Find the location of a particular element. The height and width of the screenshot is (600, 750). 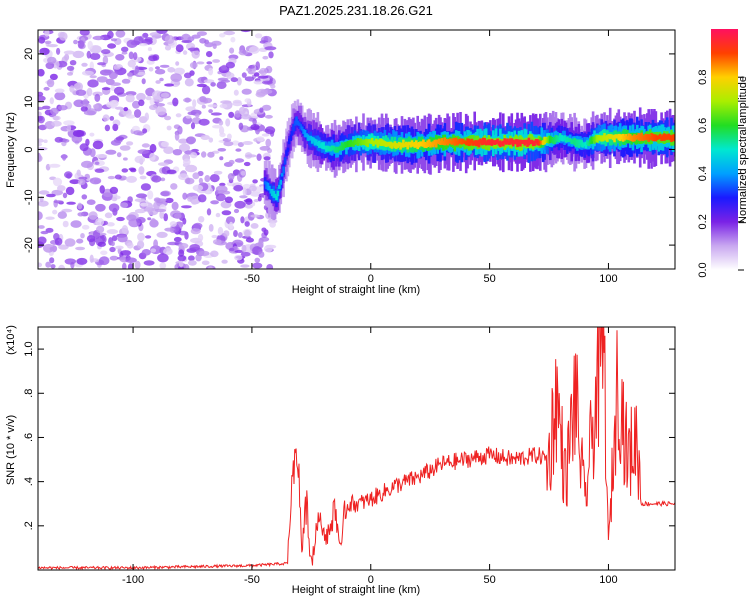

x-tick-label: 100 is located at coordinates (608, 580).